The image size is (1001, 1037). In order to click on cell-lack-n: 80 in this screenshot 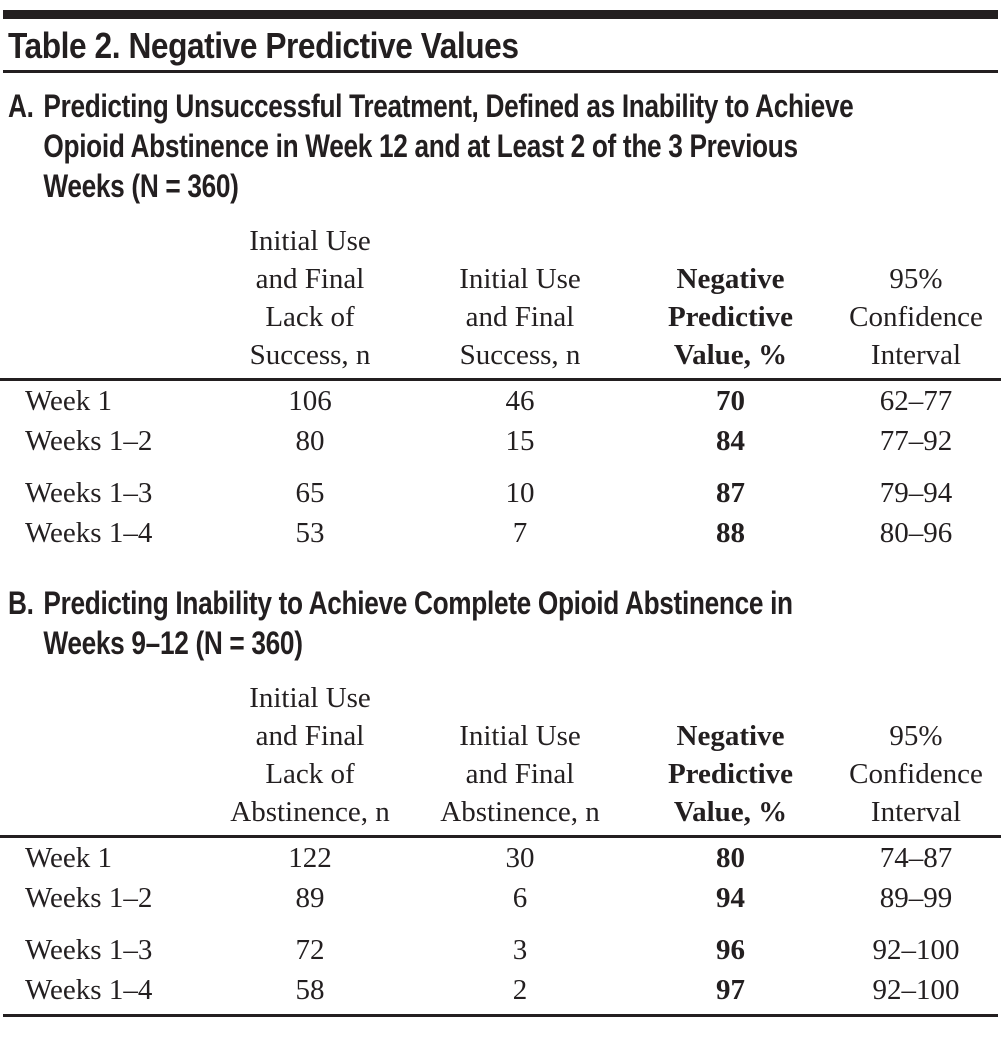, I will do `click(310, 441)`.